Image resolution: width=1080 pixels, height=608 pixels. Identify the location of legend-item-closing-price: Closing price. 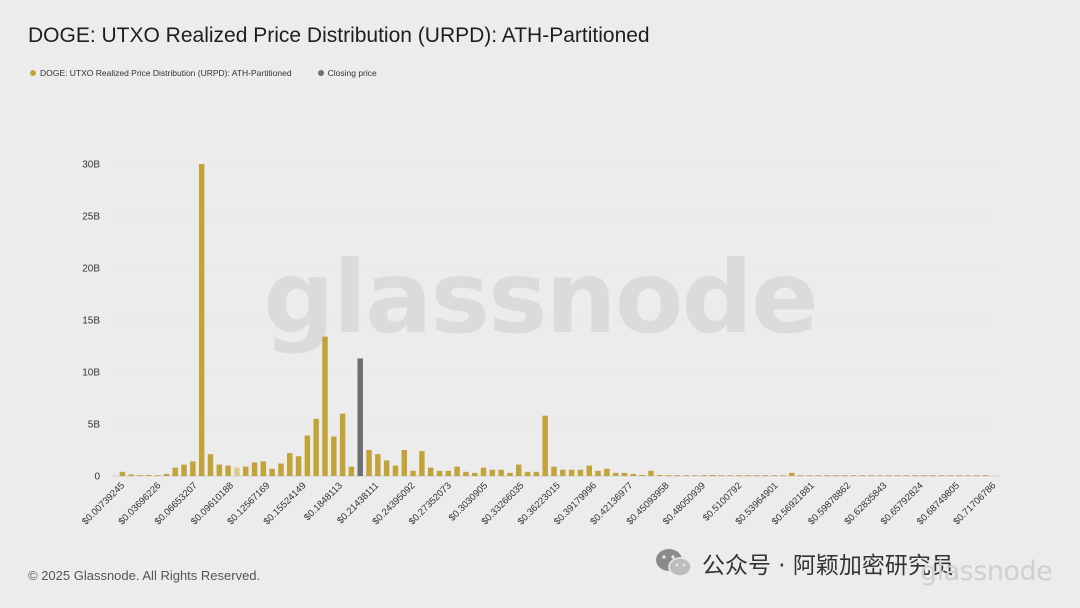
(347, 73).